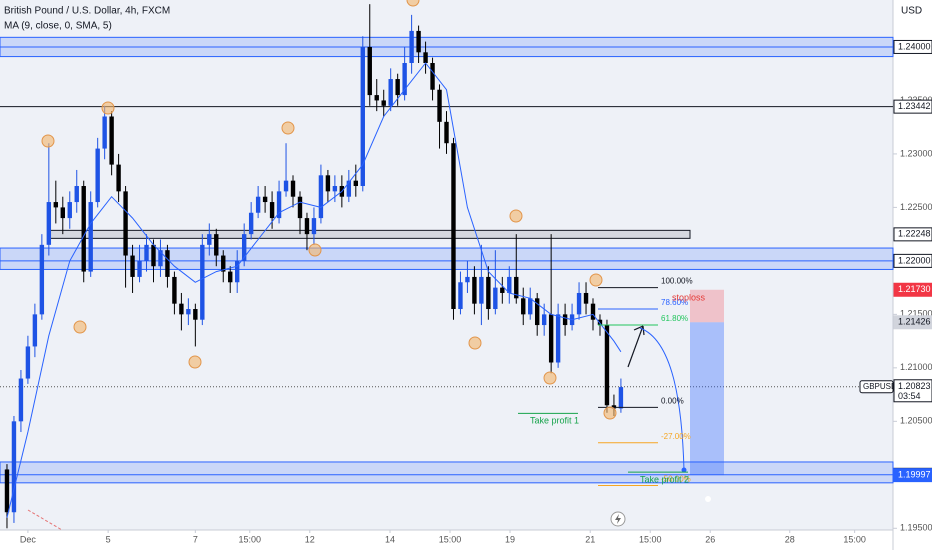  Describe the element at coordinates (916, 528) in the screenshot. I see `y-tick-label: 1.19500` at that location.